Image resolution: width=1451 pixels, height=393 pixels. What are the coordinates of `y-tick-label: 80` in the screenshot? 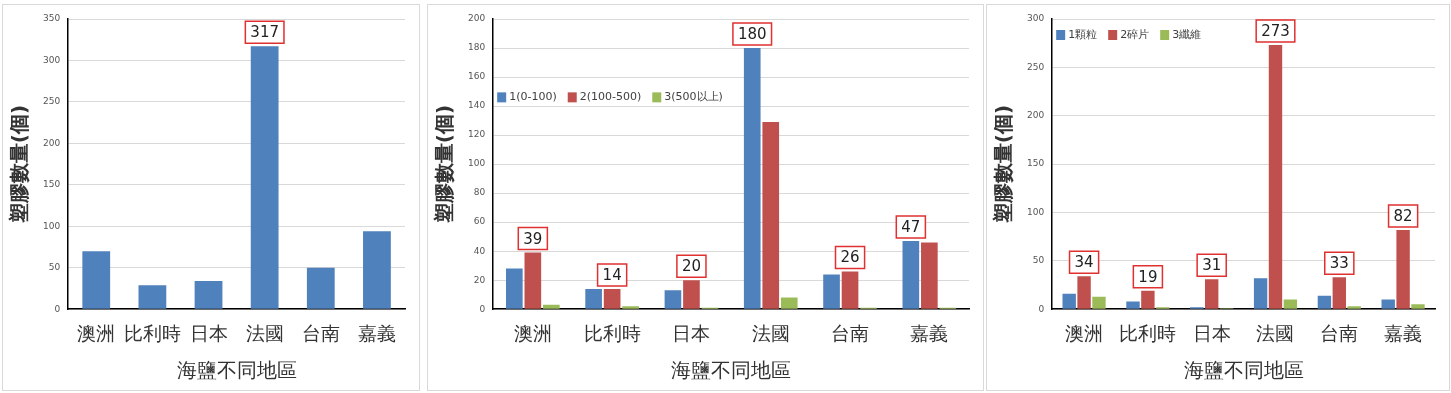 It's located at (479, 192).